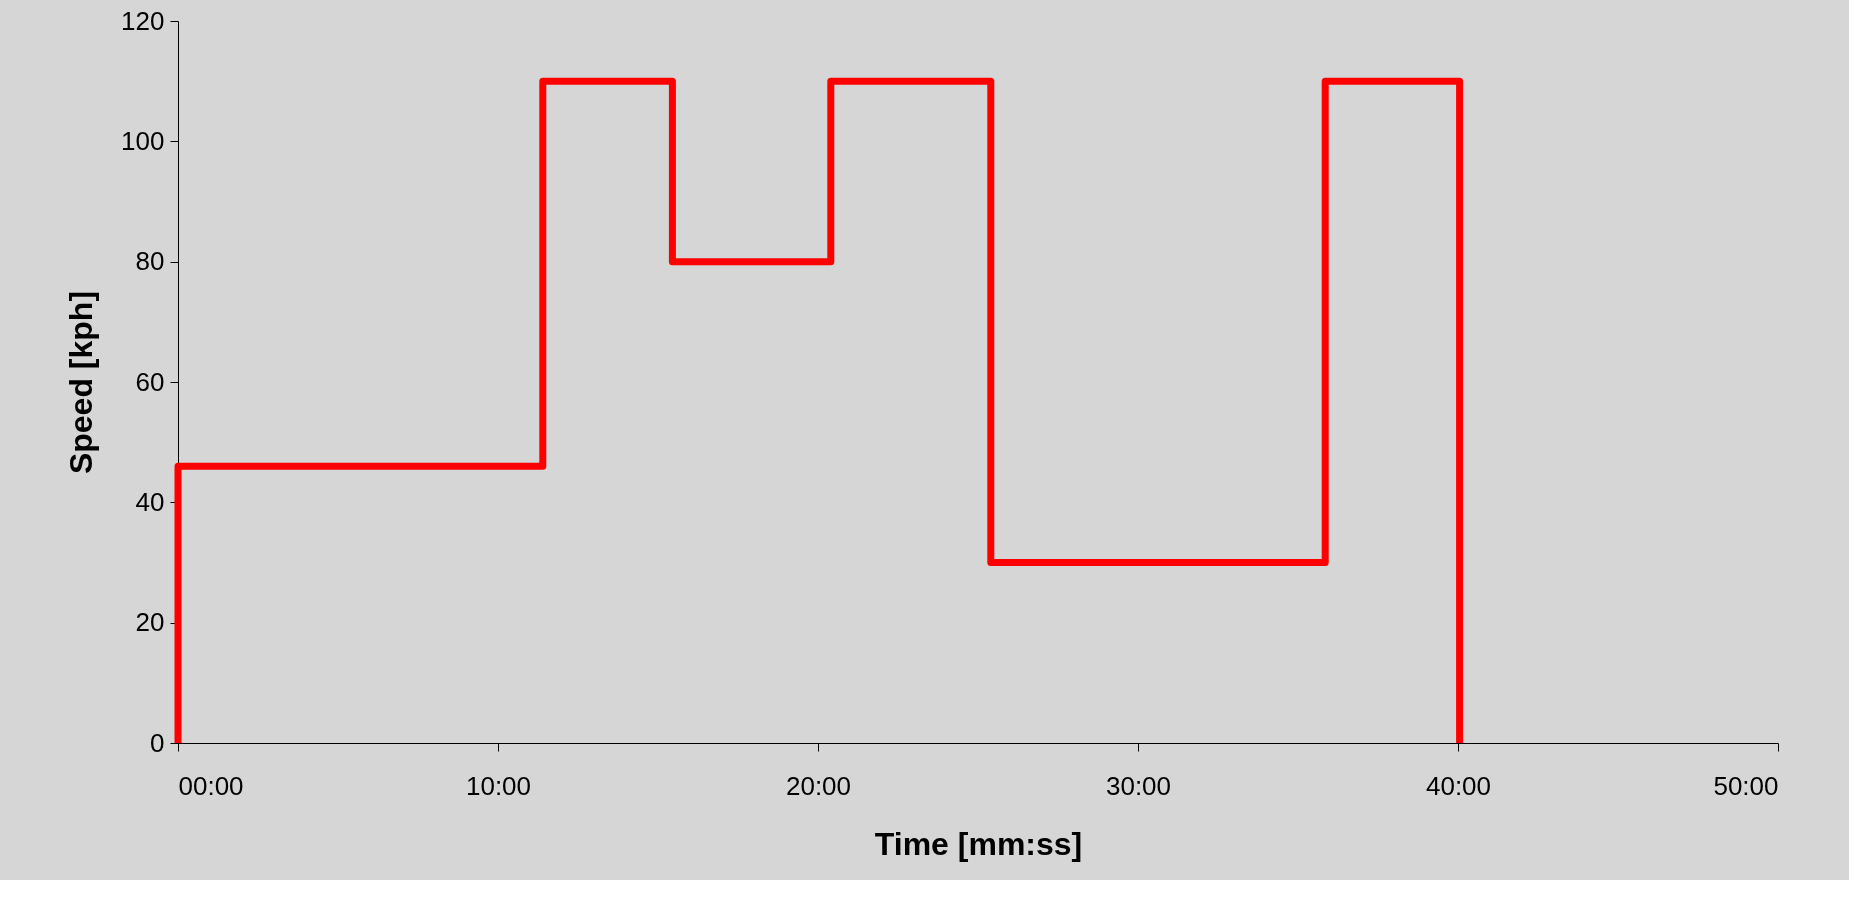 The image size is (1854, 918). What do you see at coordinates (1138, 785) in the screenshot?
I see `x-tick-label: 30:00` at bounding box center [1138, 785].